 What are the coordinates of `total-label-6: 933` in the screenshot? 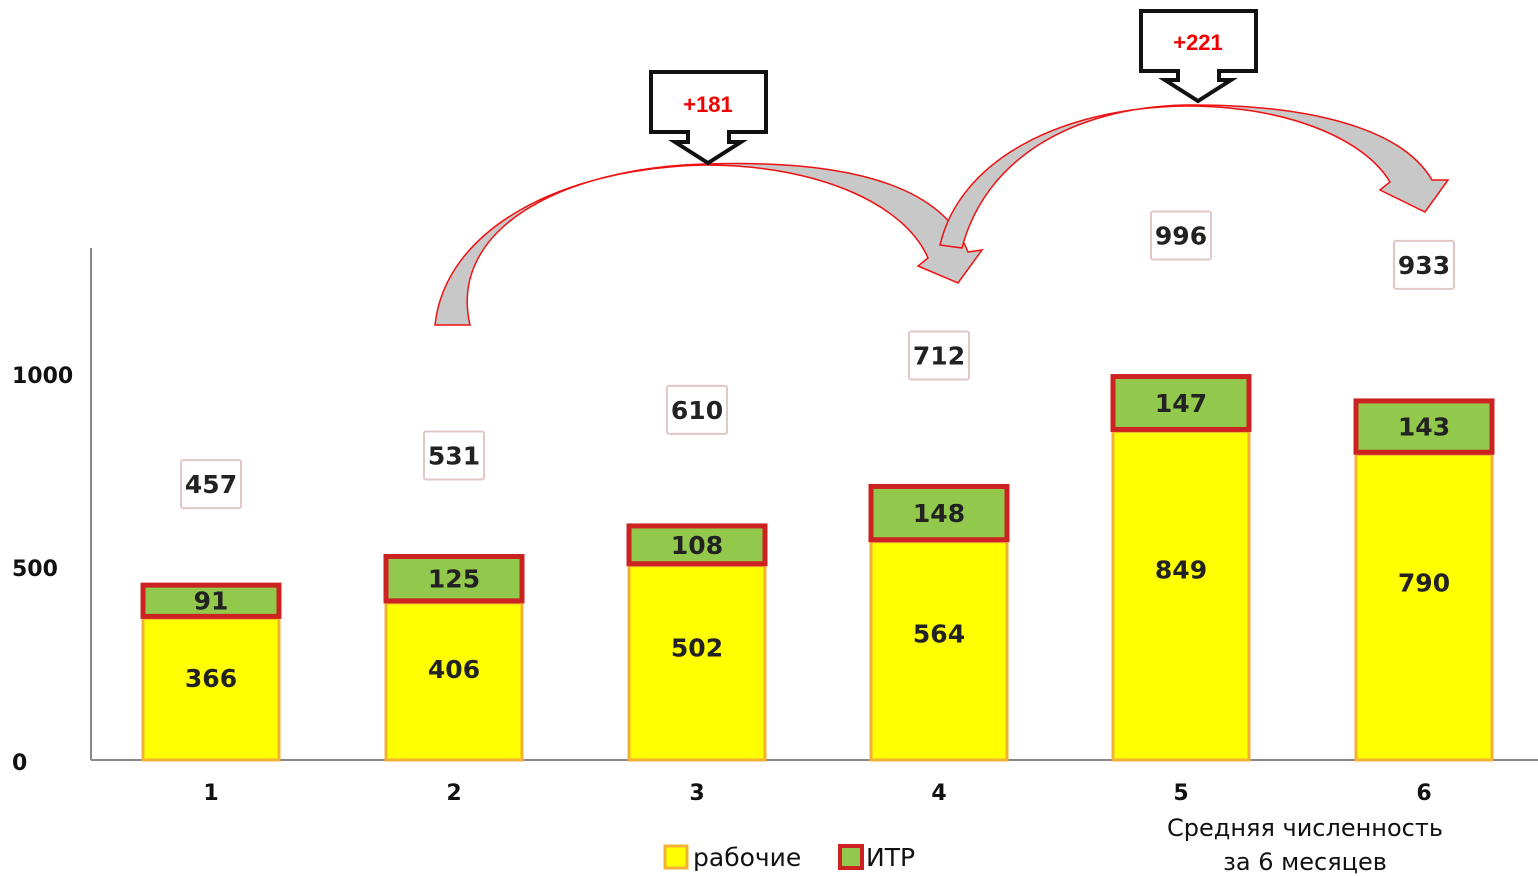 It's located at (1424, 265).